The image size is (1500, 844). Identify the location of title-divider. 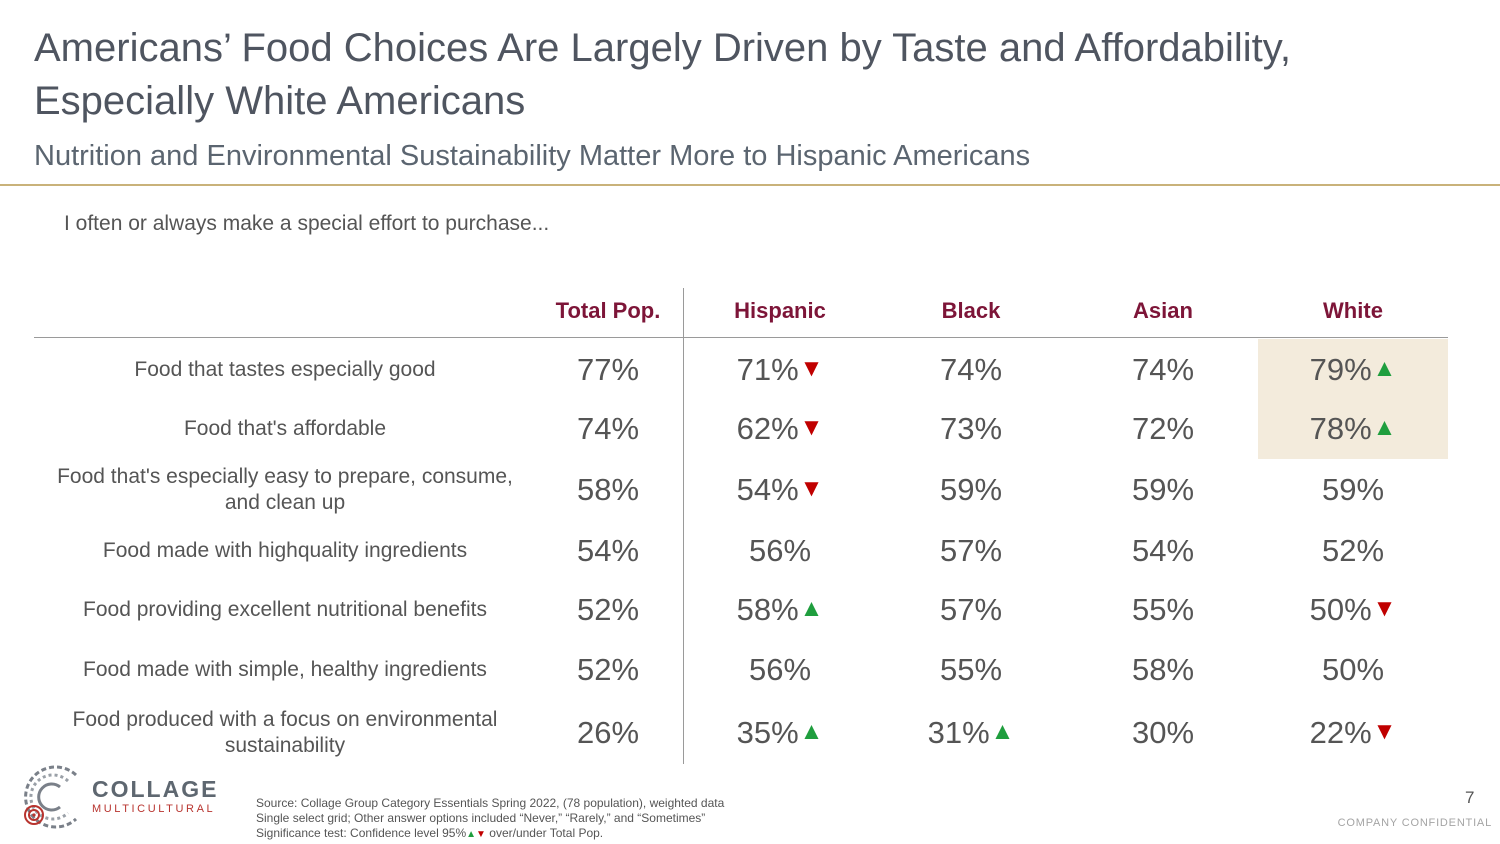
(750, 185).